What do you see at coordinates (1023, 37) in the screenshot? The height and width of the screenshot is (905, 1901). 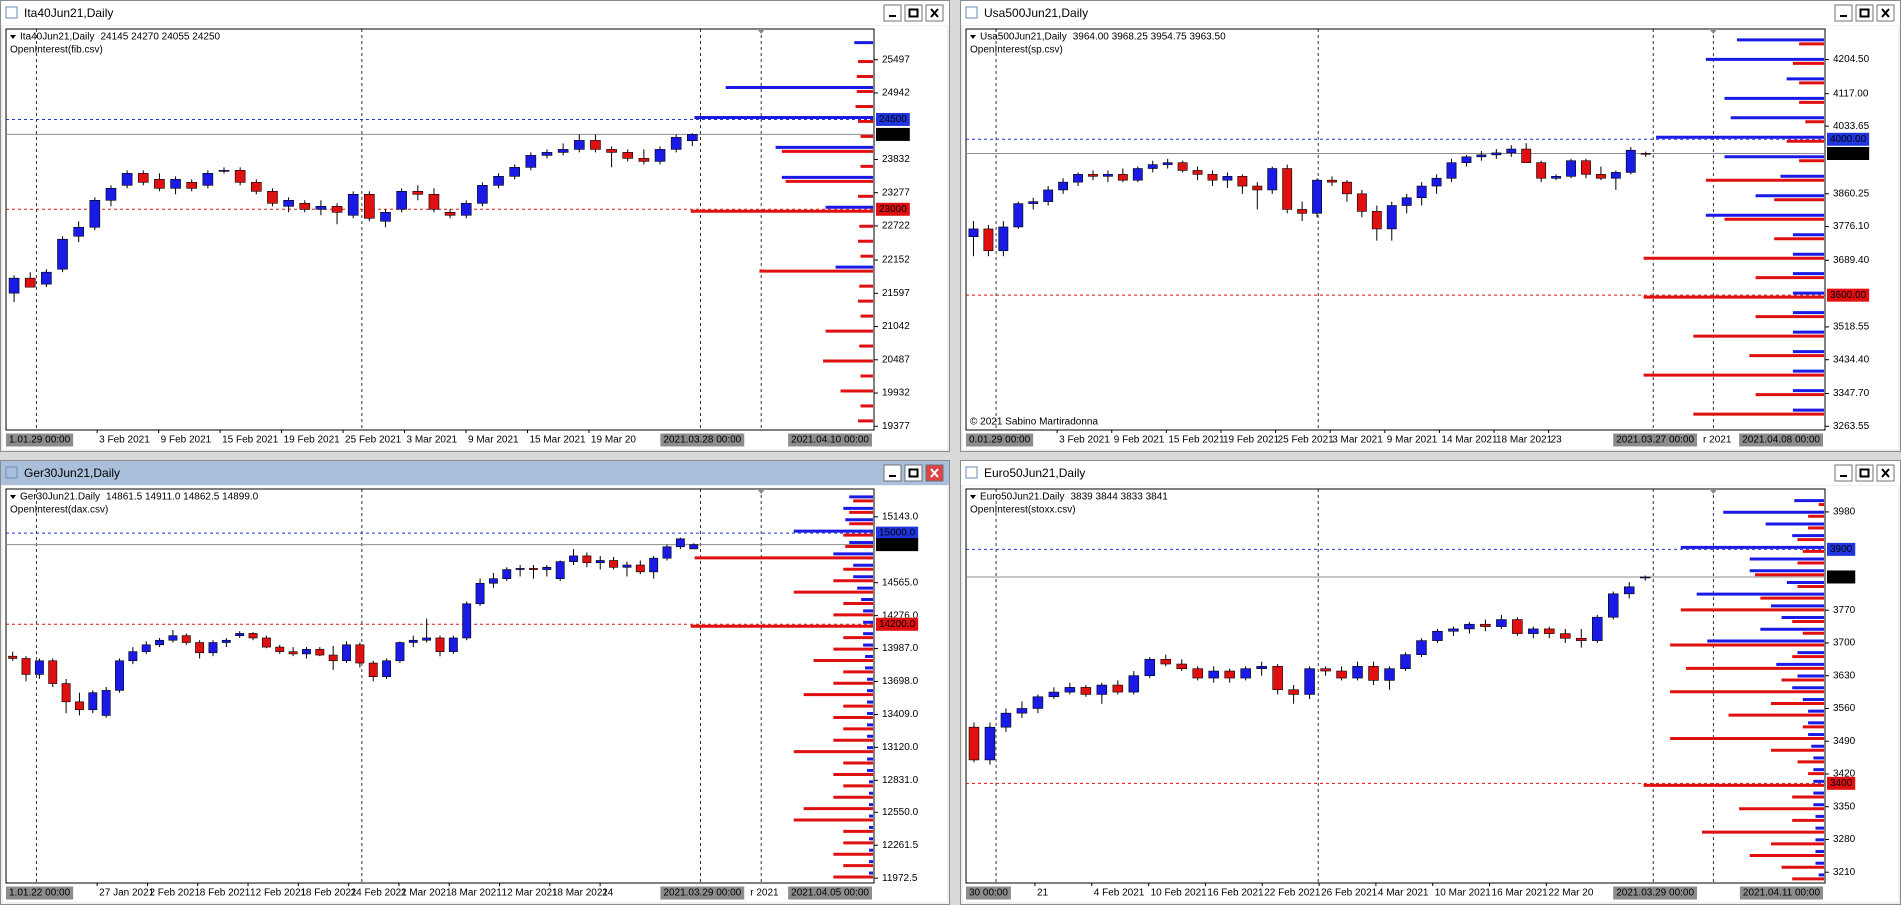 I see `symbol-label: Usa500Jun21,Daily` at bounding box center [1023, 37].